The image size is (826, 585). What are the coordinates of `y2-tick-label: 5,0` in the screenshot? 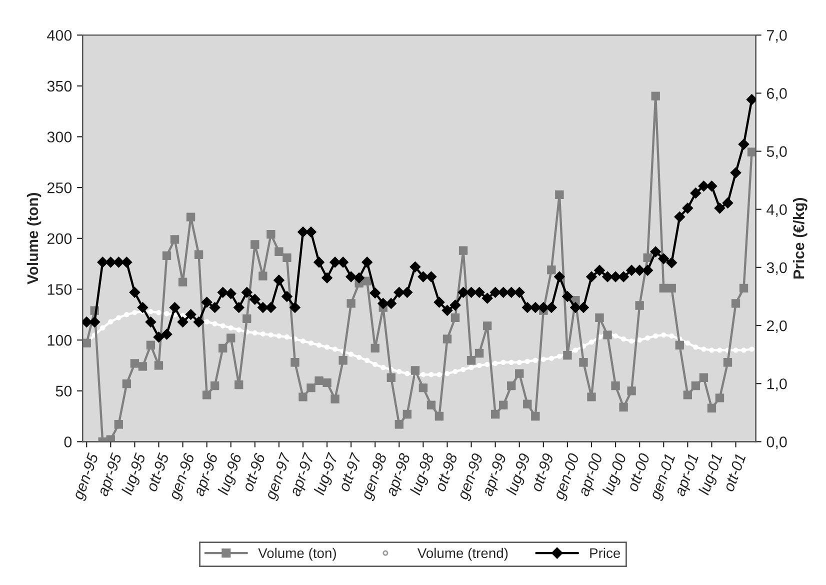 It's located at (776, 152).